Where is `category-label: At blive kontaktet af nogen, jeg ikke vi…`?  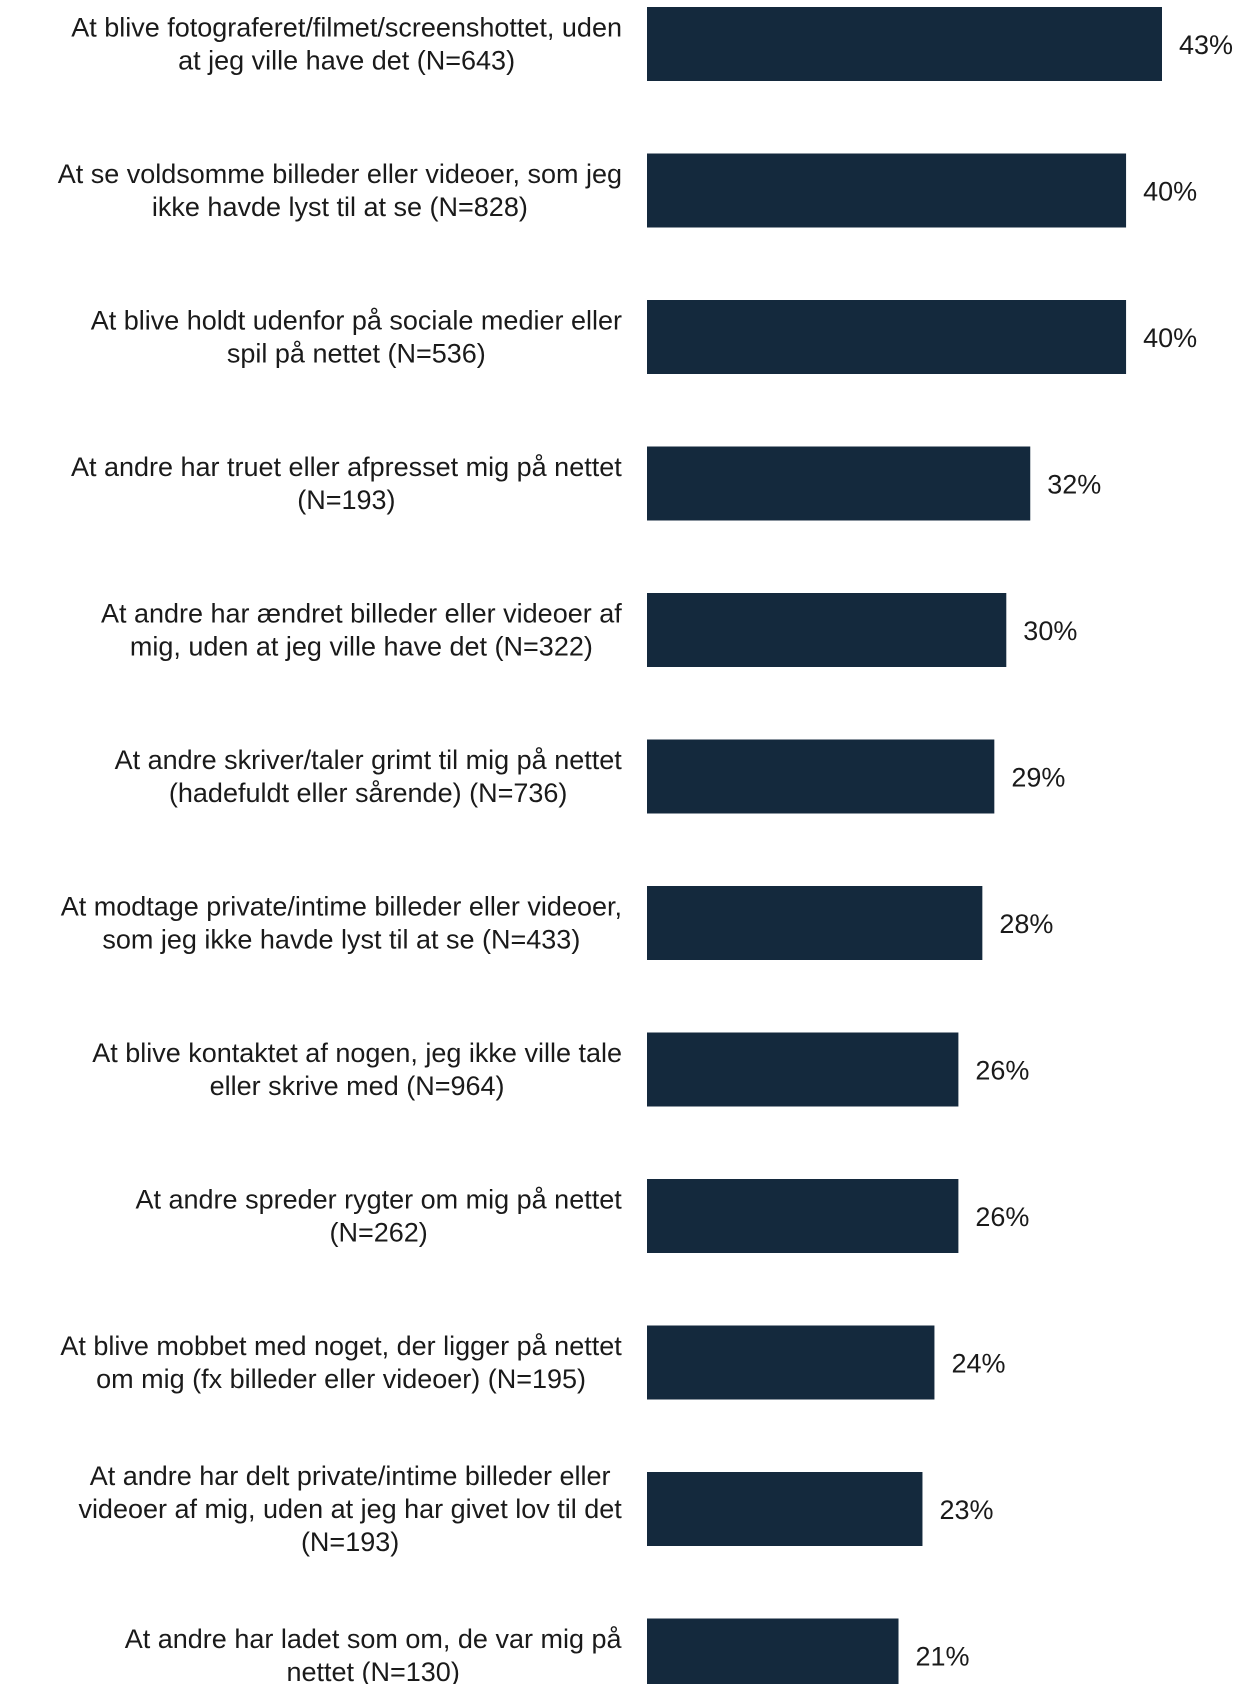
category-label: At blive kontaktet af nogen, jeg ikke vi… is located at coordinates (357, 1069).